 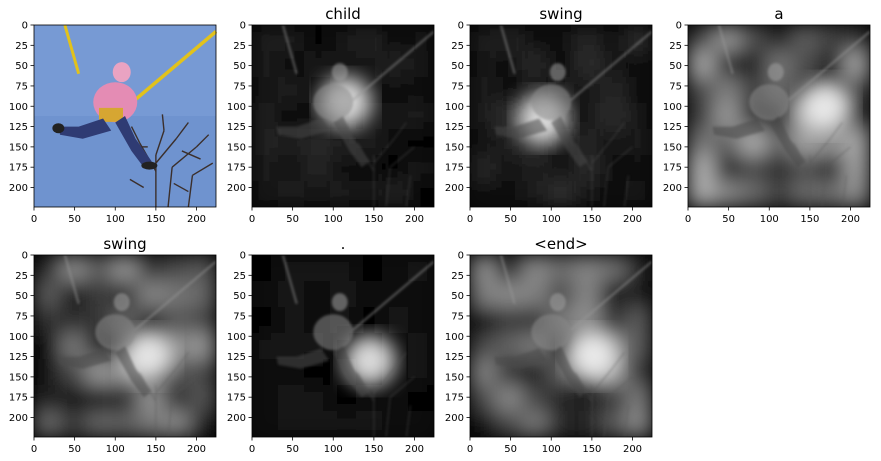 I want to click on attention-map, so click(x=561, y=116).